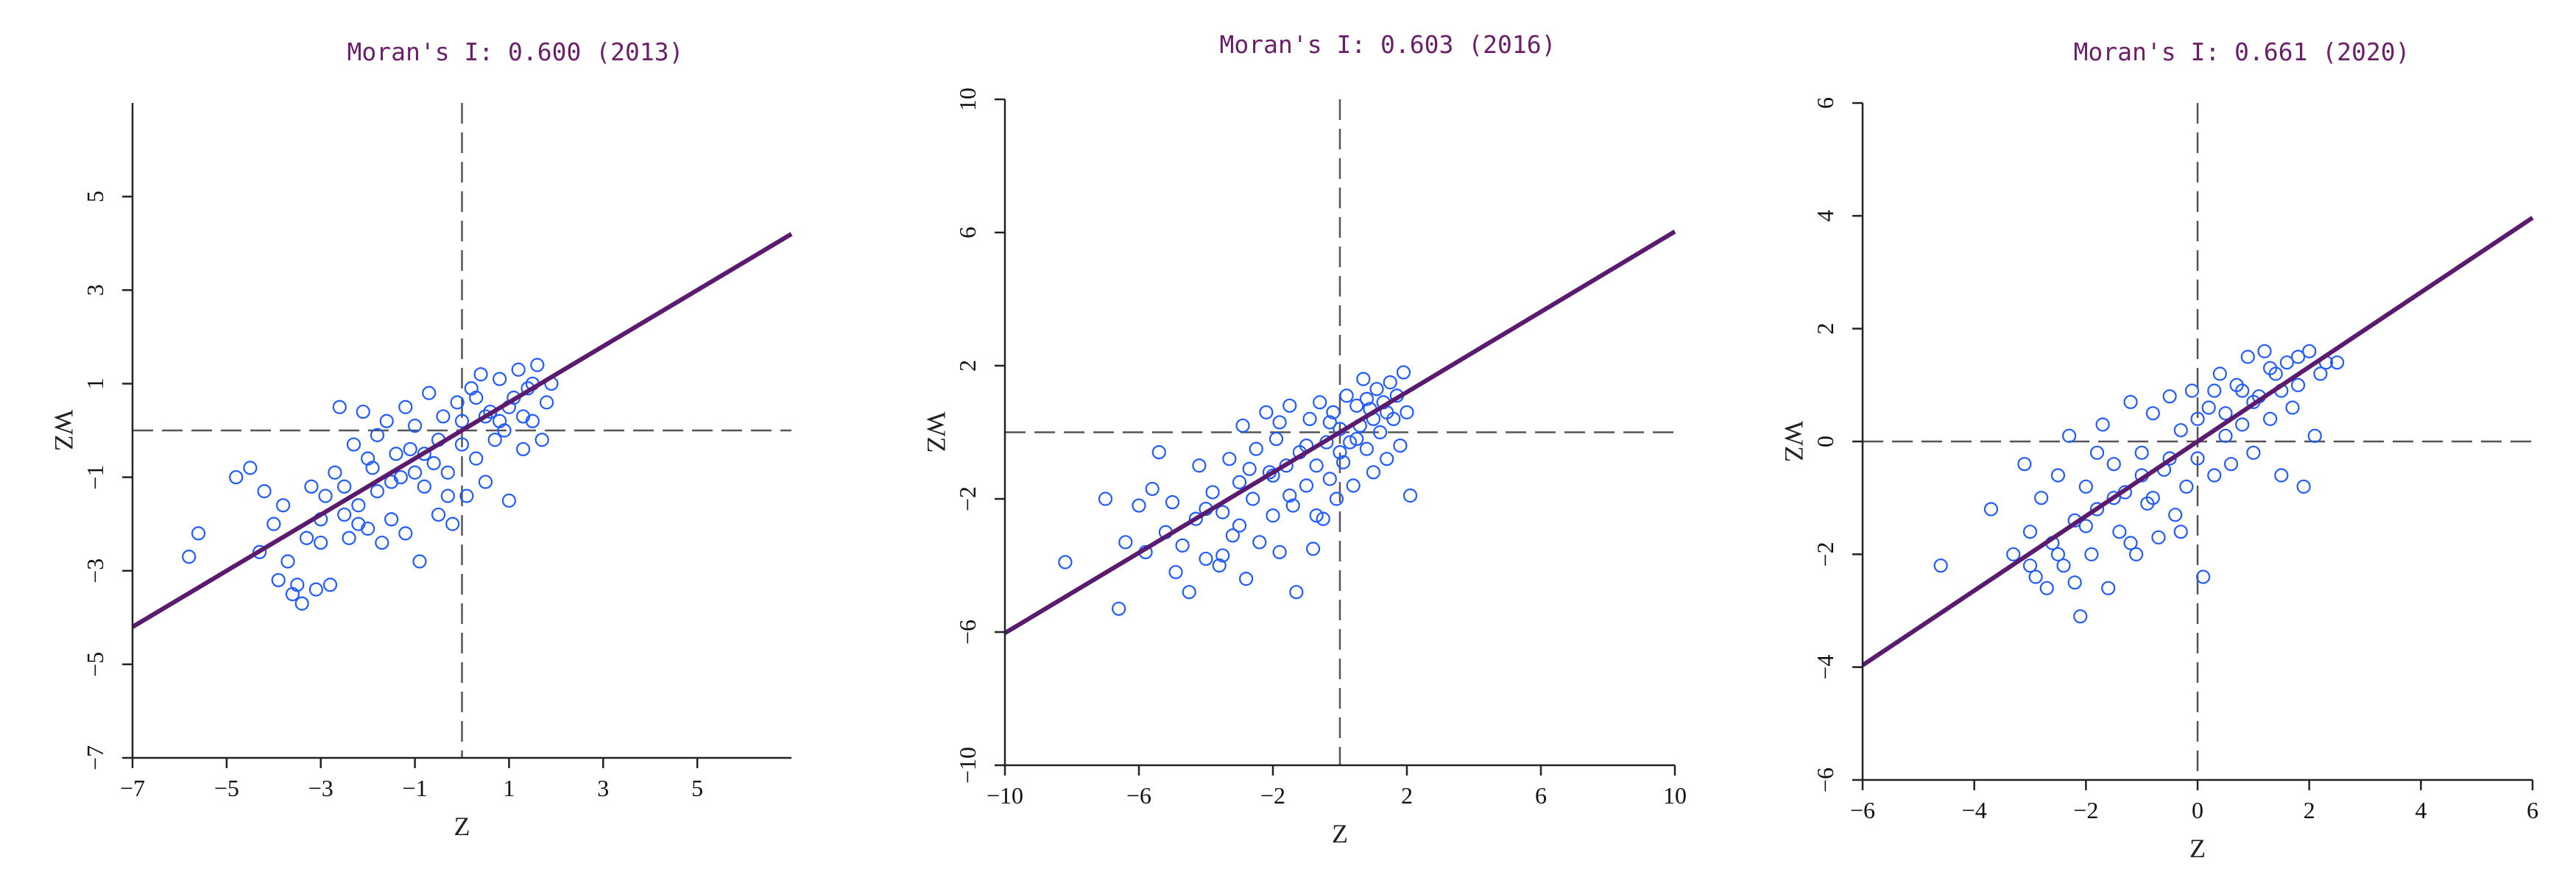  What do you see at coordinates (1825, 329) in the screenshot?
I see `y-tick-label: 2` at bounding box center [1825, 329].